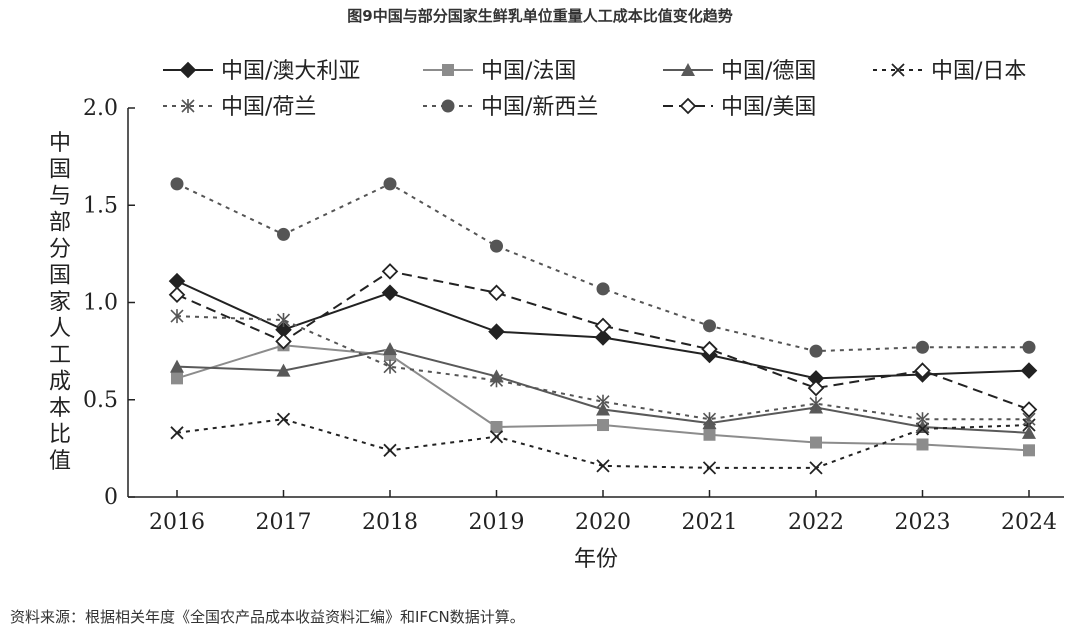 The height and width of the screenshot is (632, 1080). I want to click on legend-item: 中国/荷兰, so click(239, 107).